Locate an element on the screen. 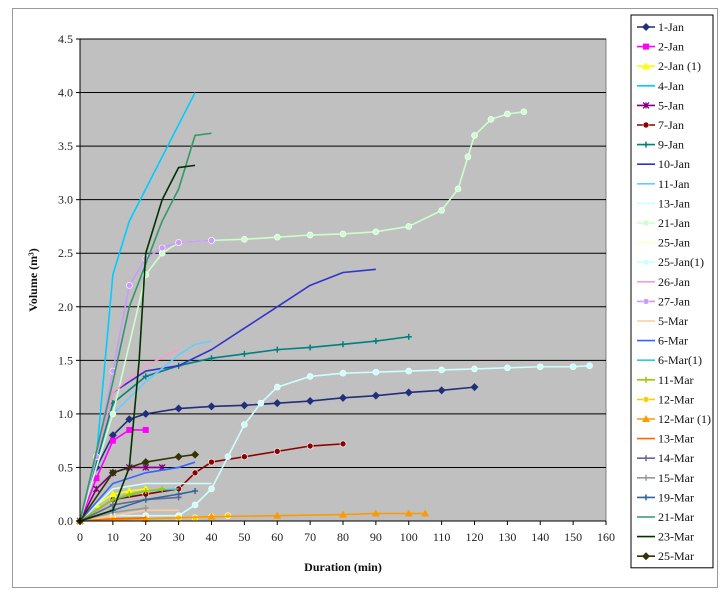 The height and width of the screenshot is (594, 725). x-tick-label: 30 is located at coordinates (179, 537).